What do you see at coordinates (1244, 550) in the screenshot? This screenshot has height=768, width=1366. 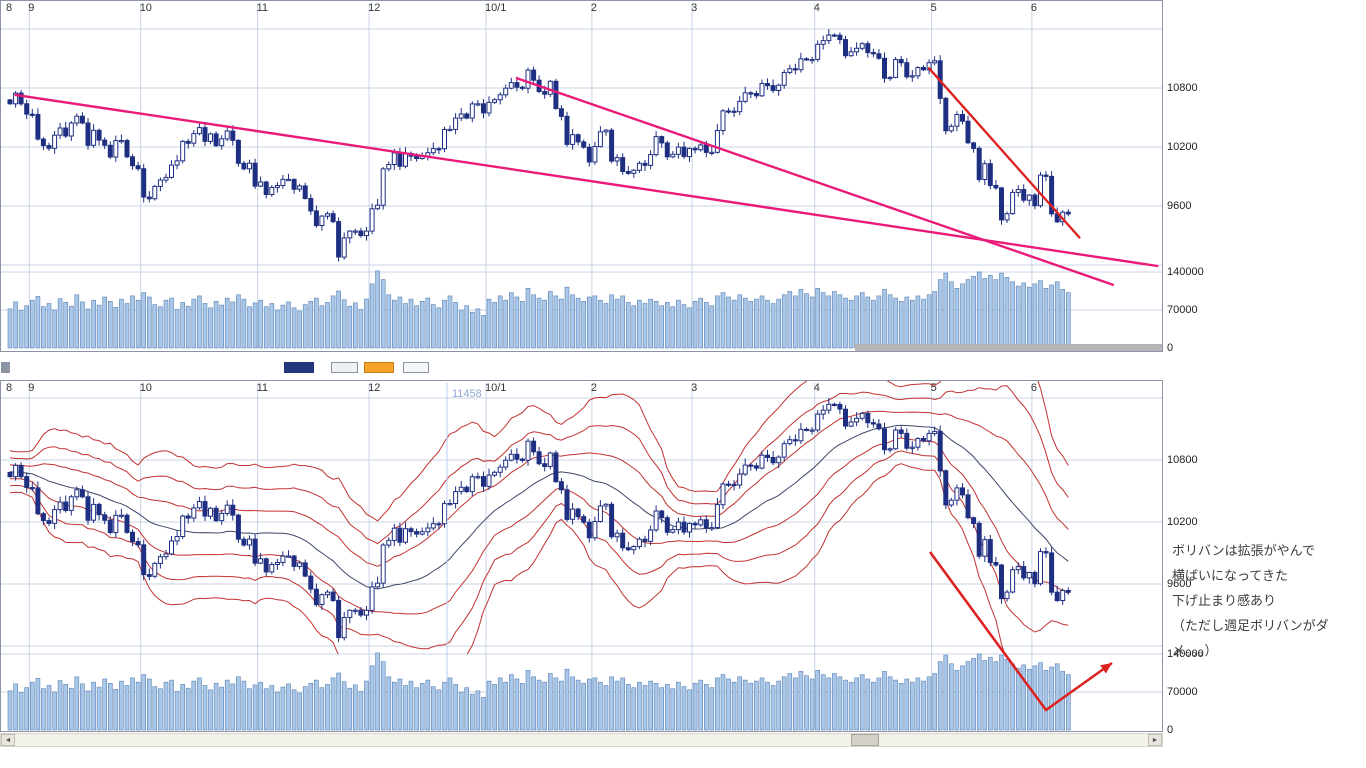 I see `annotation-line: ボリバンは拡張がやんで` at bounding box center [1244, 550].